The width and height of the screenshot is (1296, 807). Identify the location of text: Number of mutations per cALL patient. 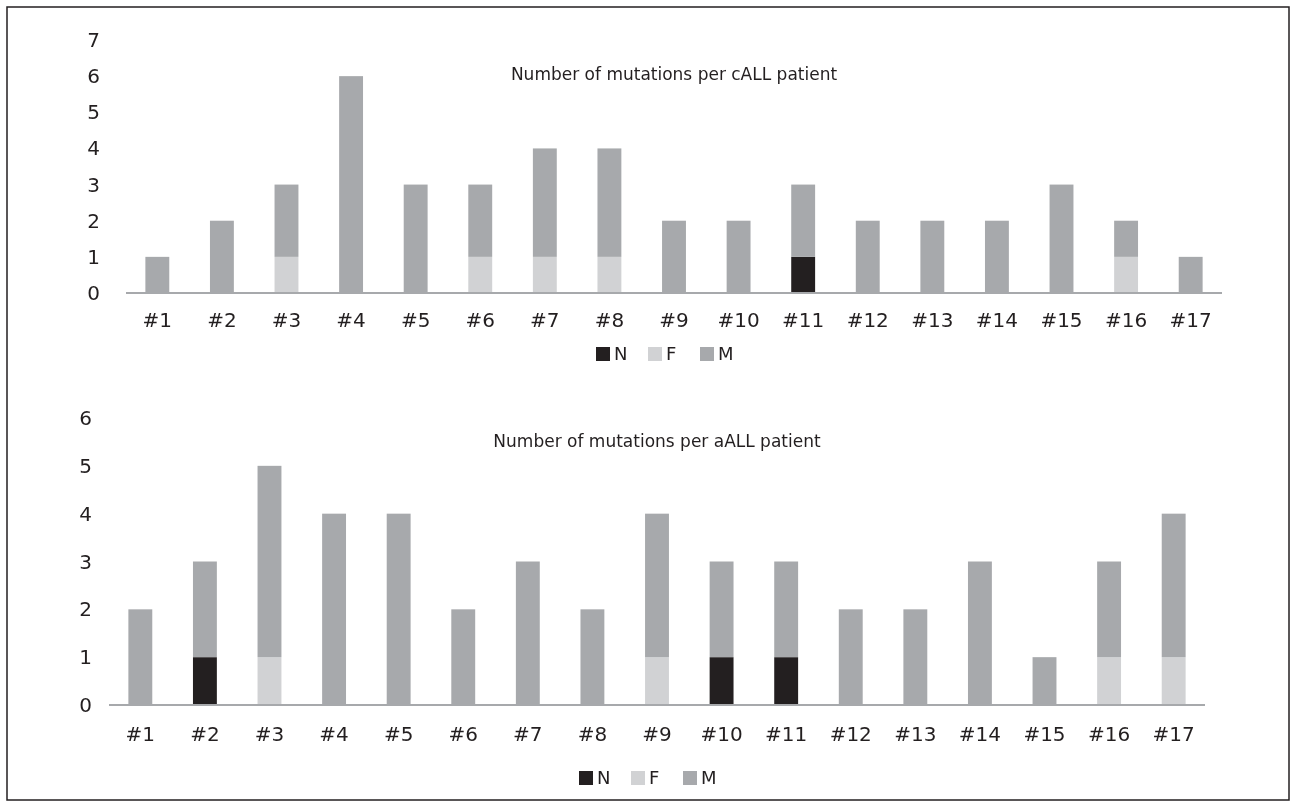
(674, 74).